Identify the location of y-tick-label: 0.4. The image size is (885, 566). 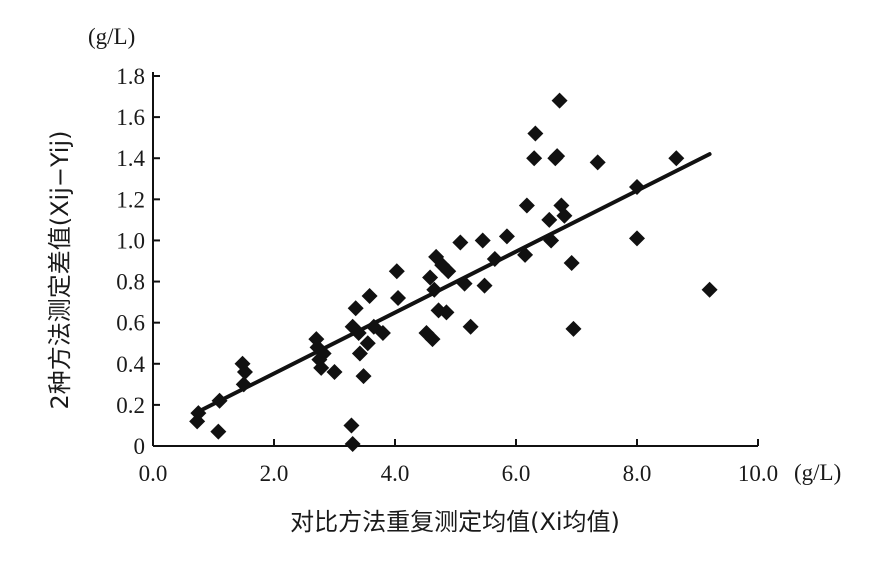
(130, 364).